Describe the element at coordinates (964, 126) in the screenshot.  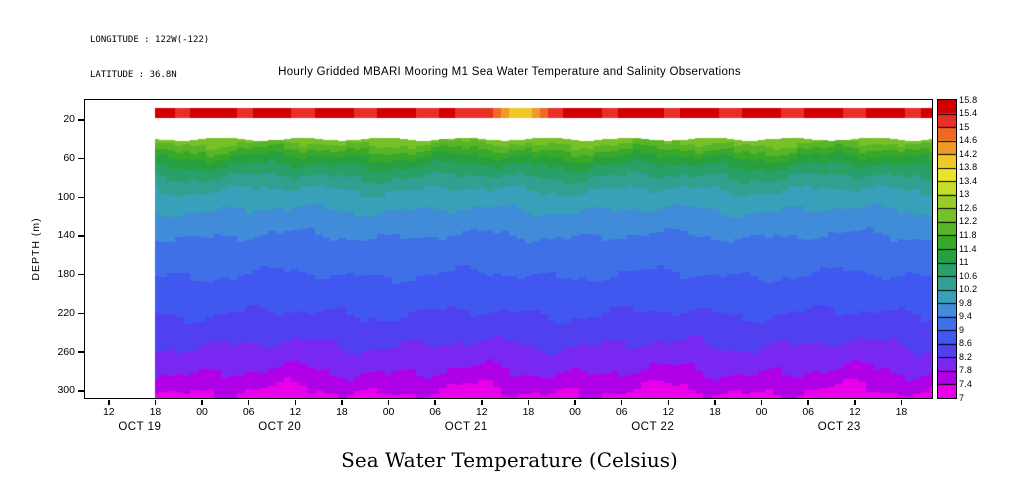
I see `colorbar-tick-label: 15` at that location.